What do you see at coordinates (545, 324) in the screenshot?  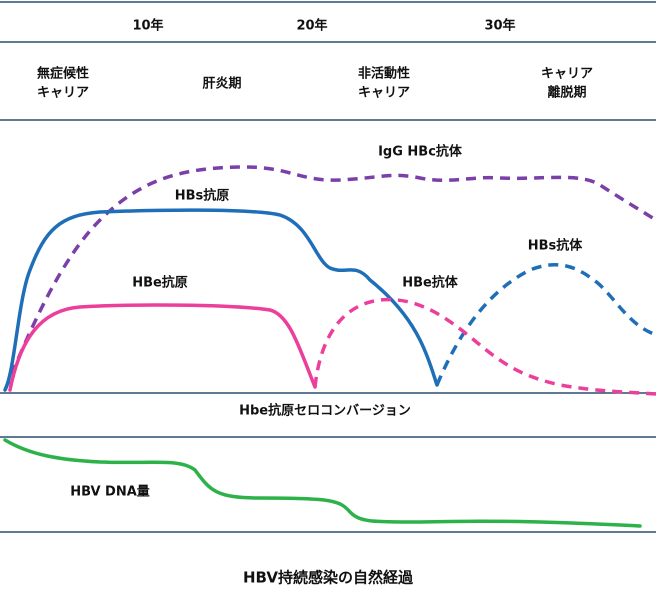 I see `hbs-antibody-curve` at bounding box center [545, 324].